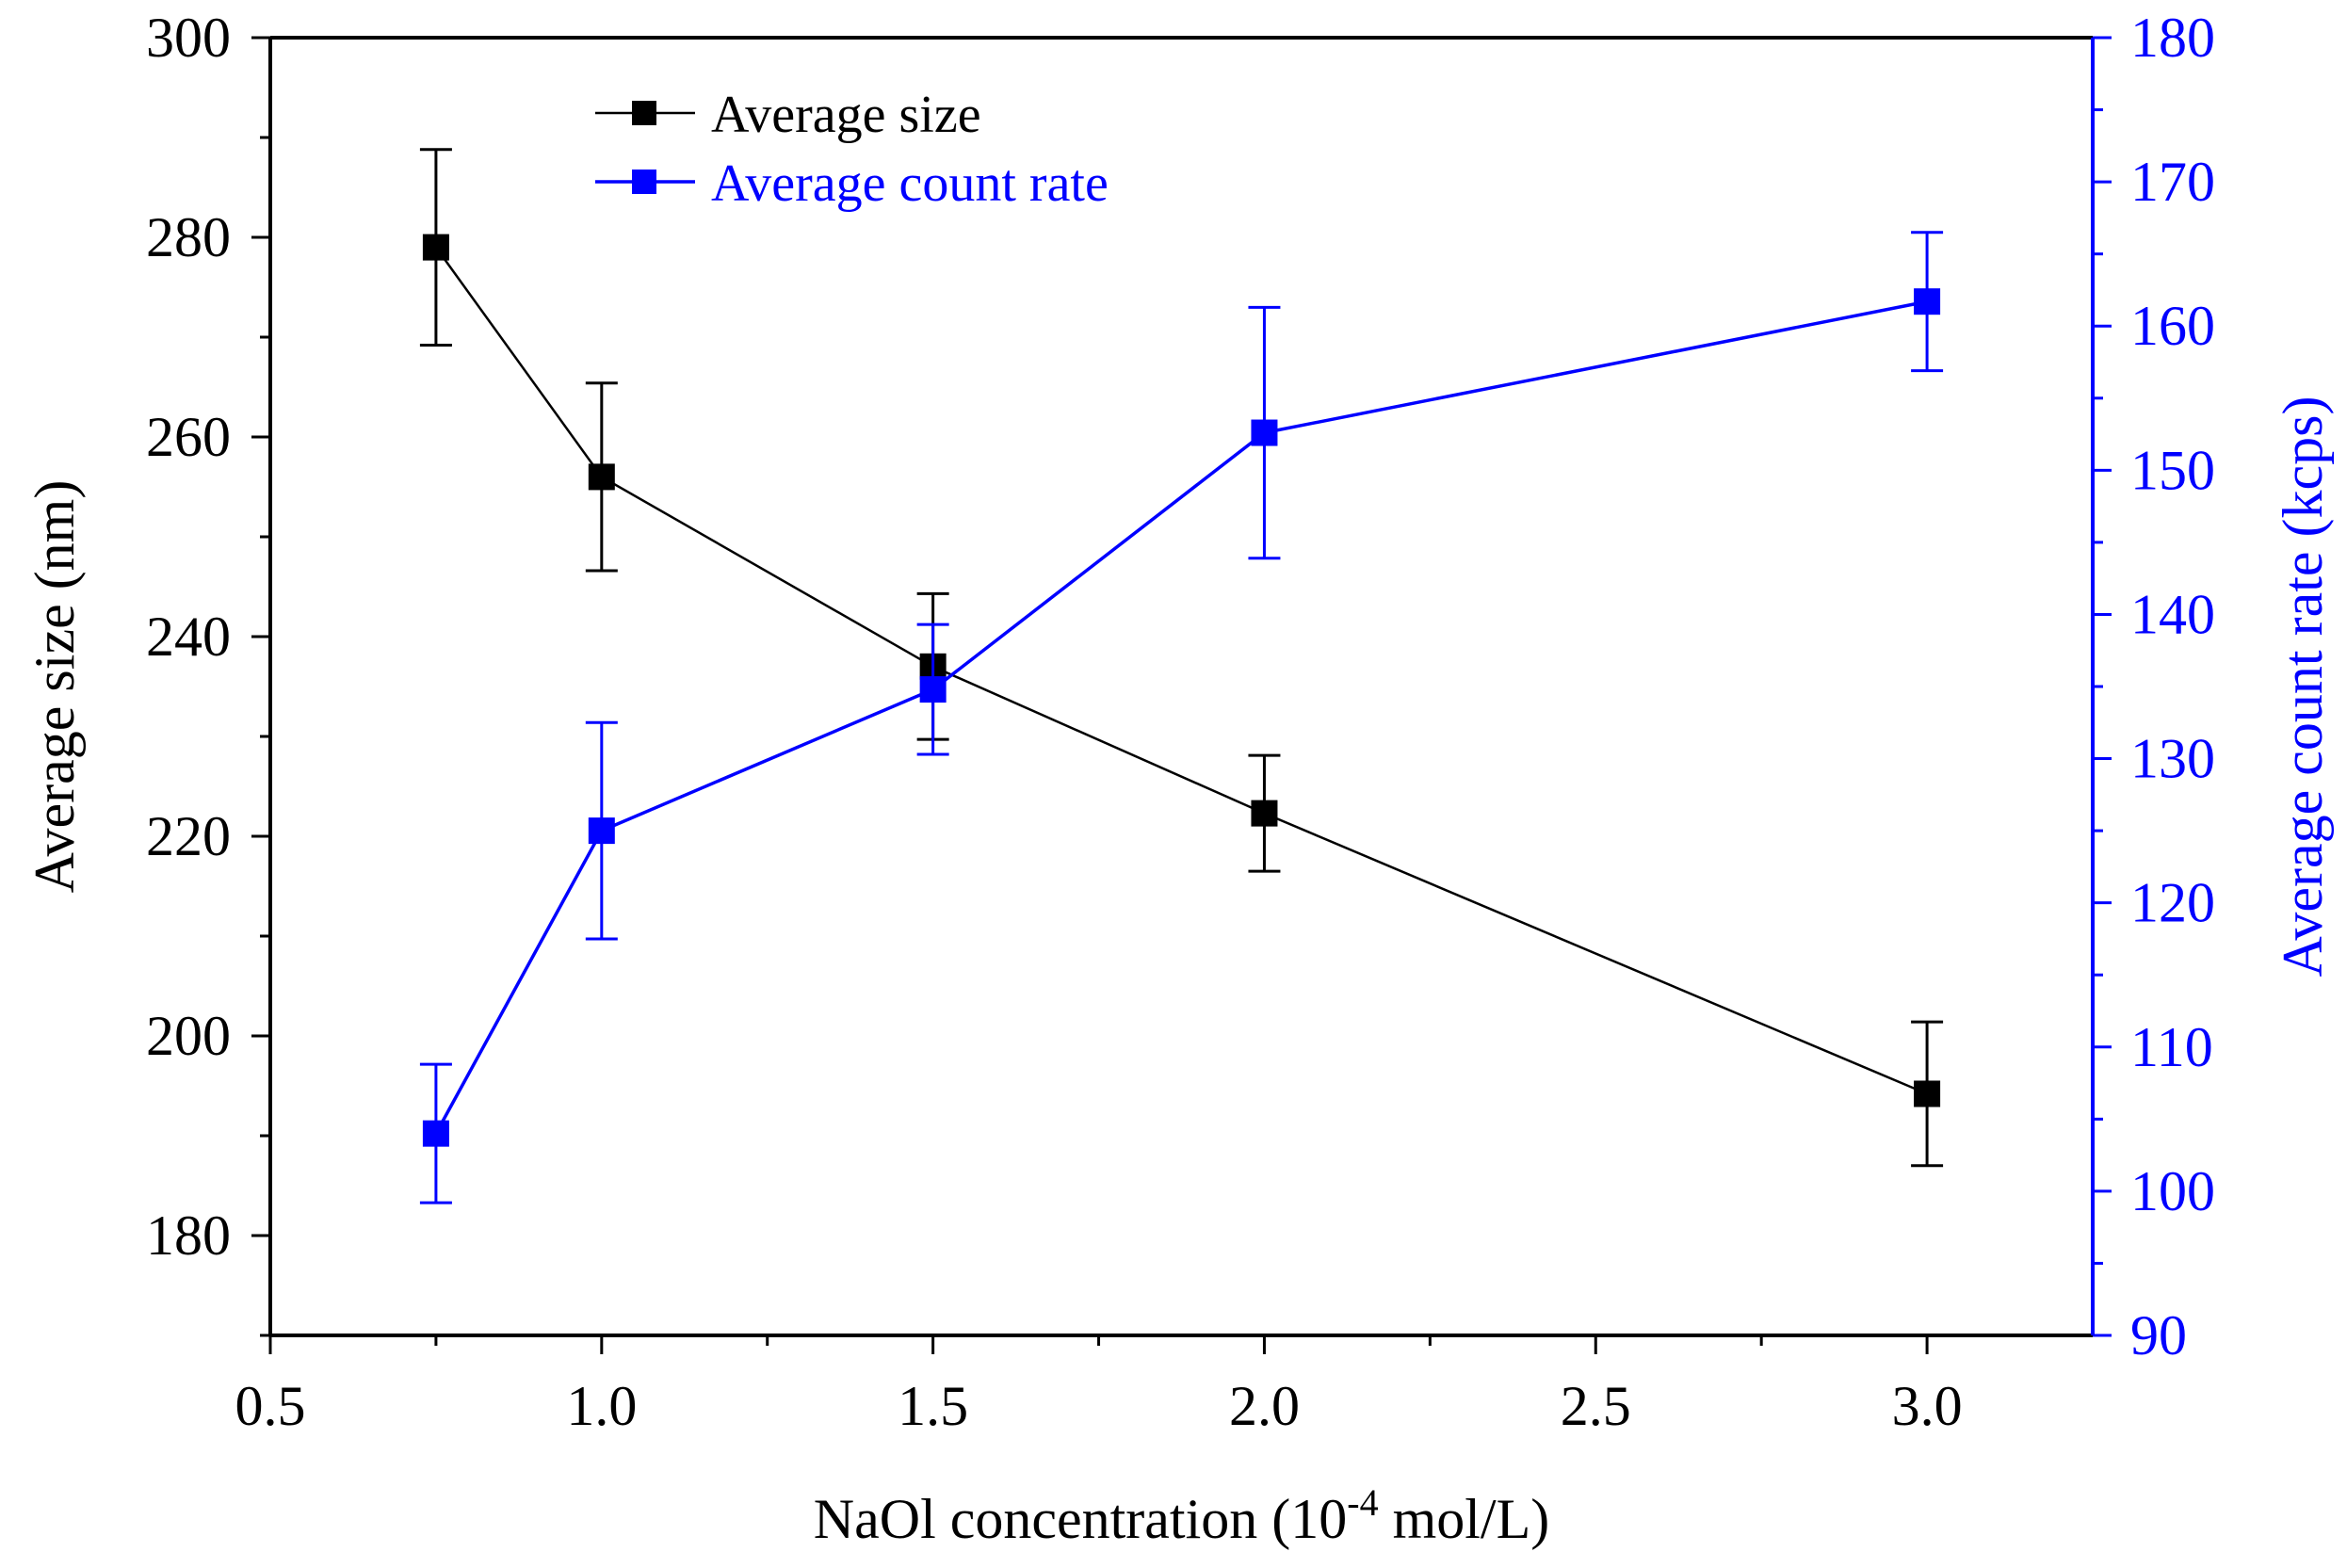 The image size is (2347, 1568). Describe the element at coordinates (1928, 1406) in the screenshot. I see `x-tick-label: 3.0` at that location.